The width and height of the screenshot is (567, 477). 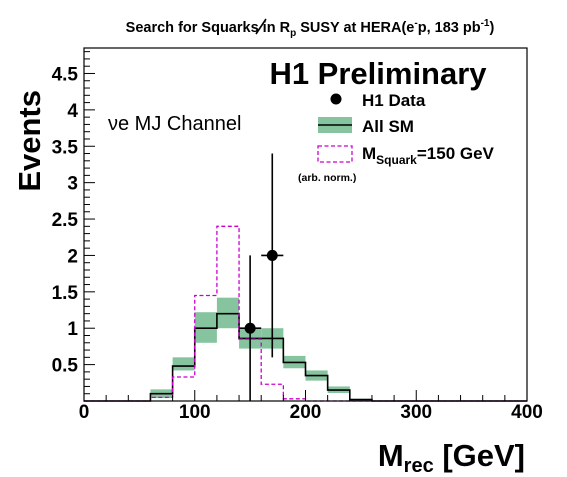 What do you see at coordinates (261, 277) in the screenshot?
I see `data-points` at bounding box center [261, 277].